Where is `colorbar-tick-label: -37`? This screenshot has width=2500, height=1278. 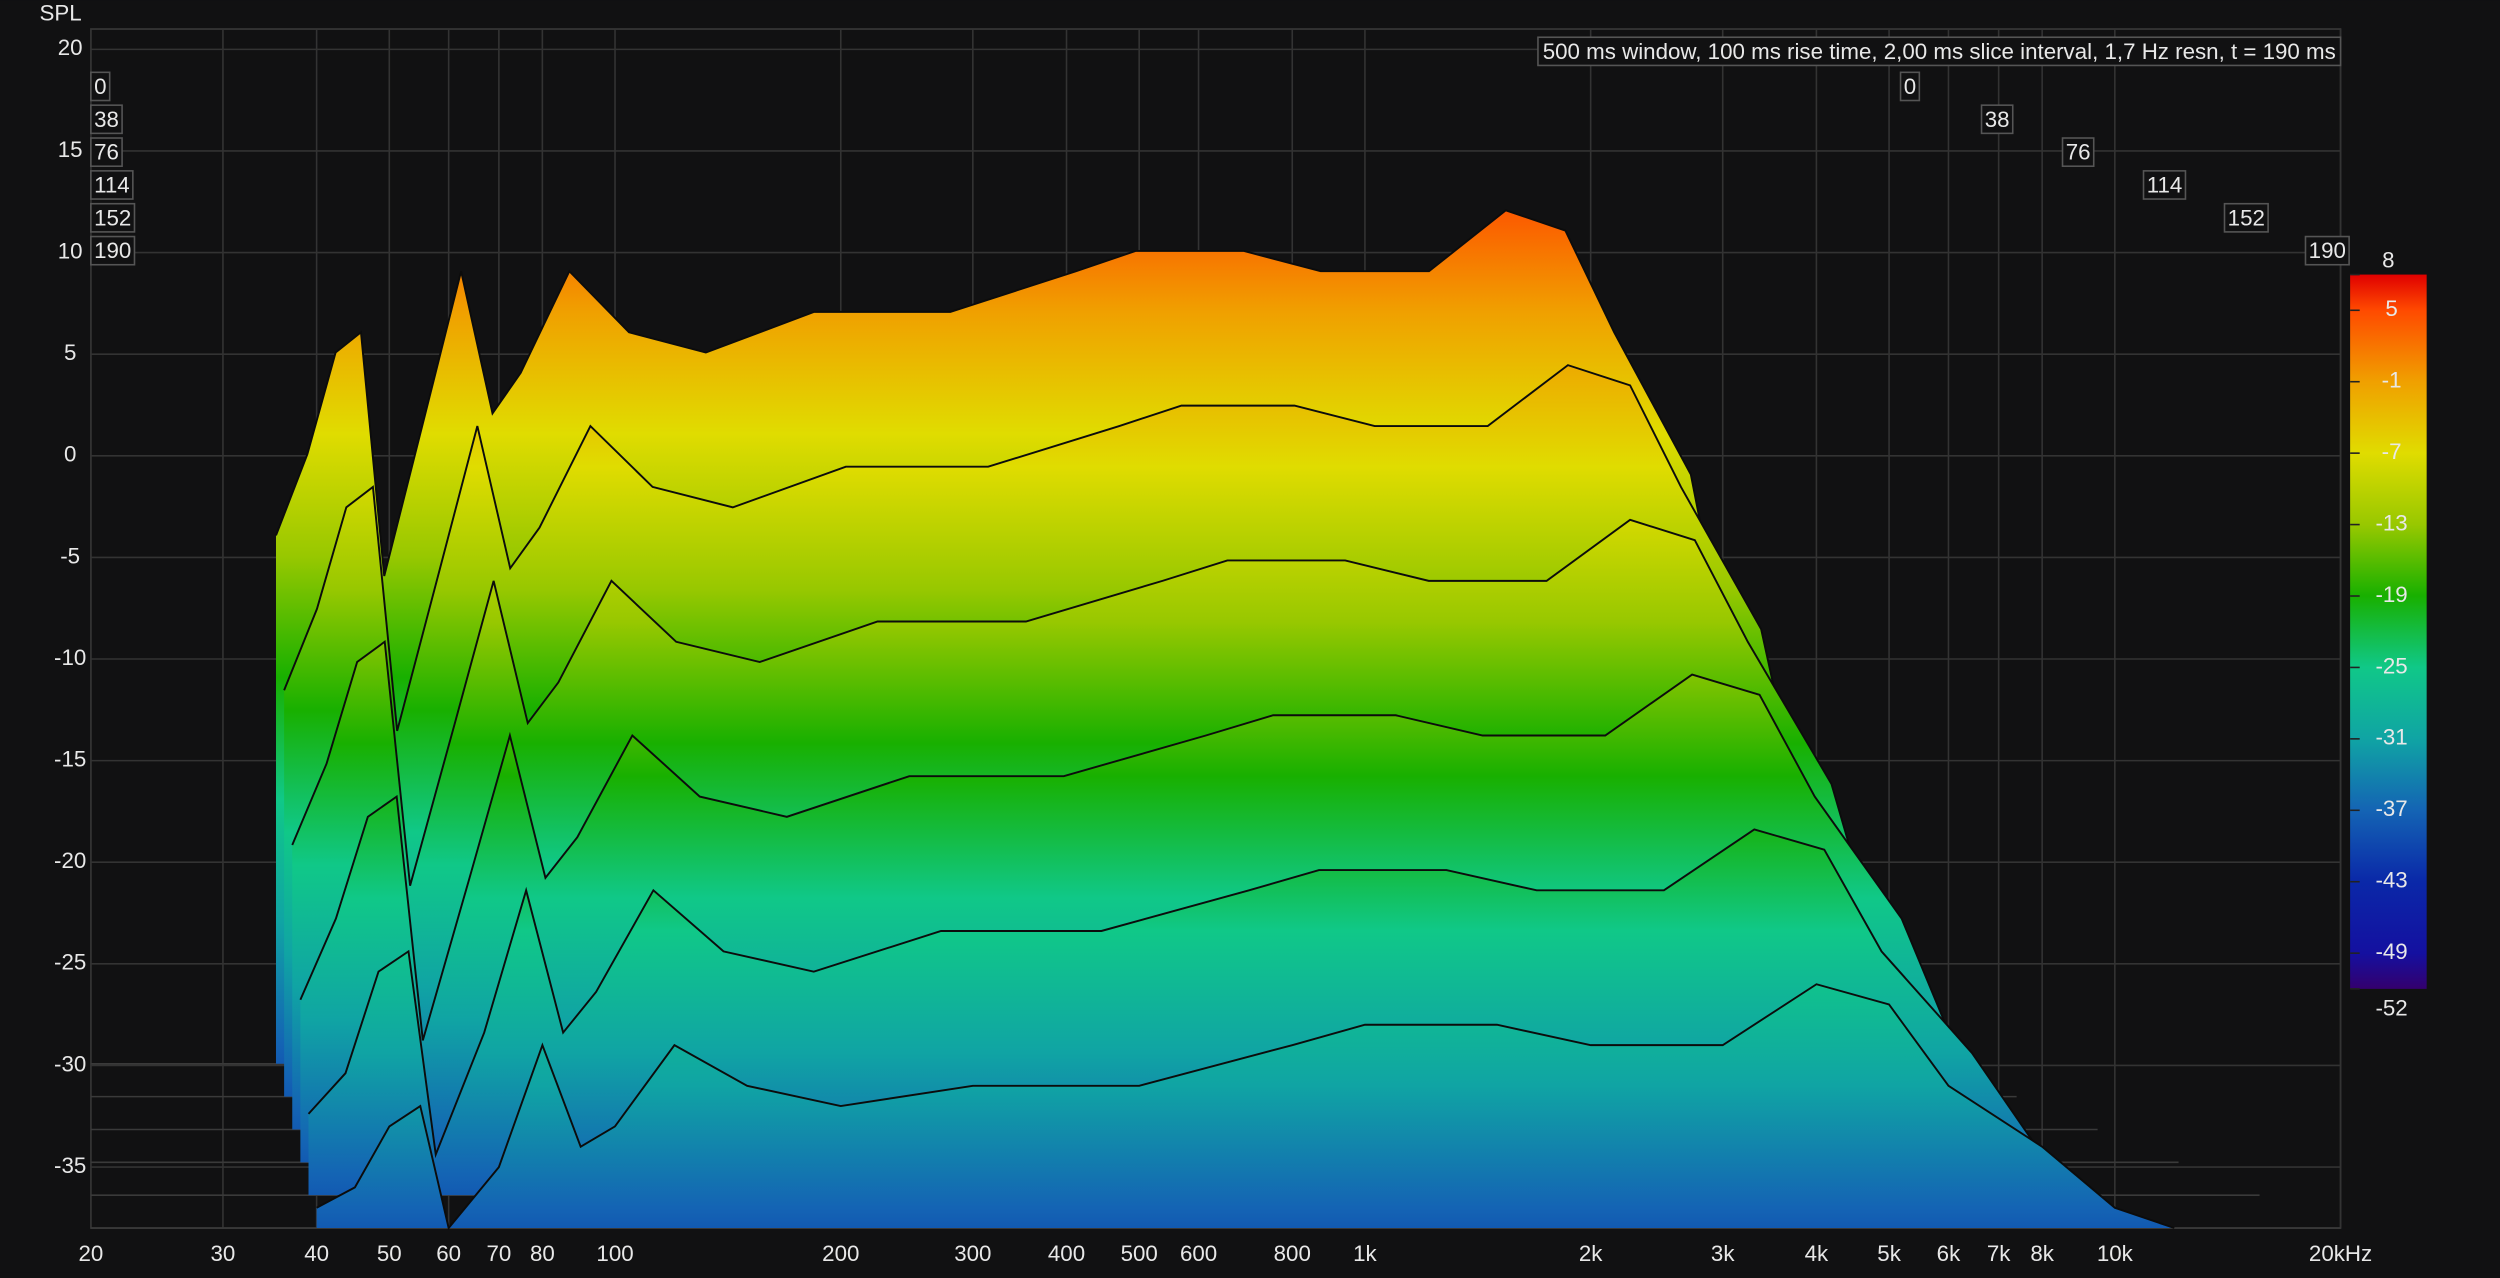
colorbar-tick-label: -37 is located at coordinates (2391, 808).